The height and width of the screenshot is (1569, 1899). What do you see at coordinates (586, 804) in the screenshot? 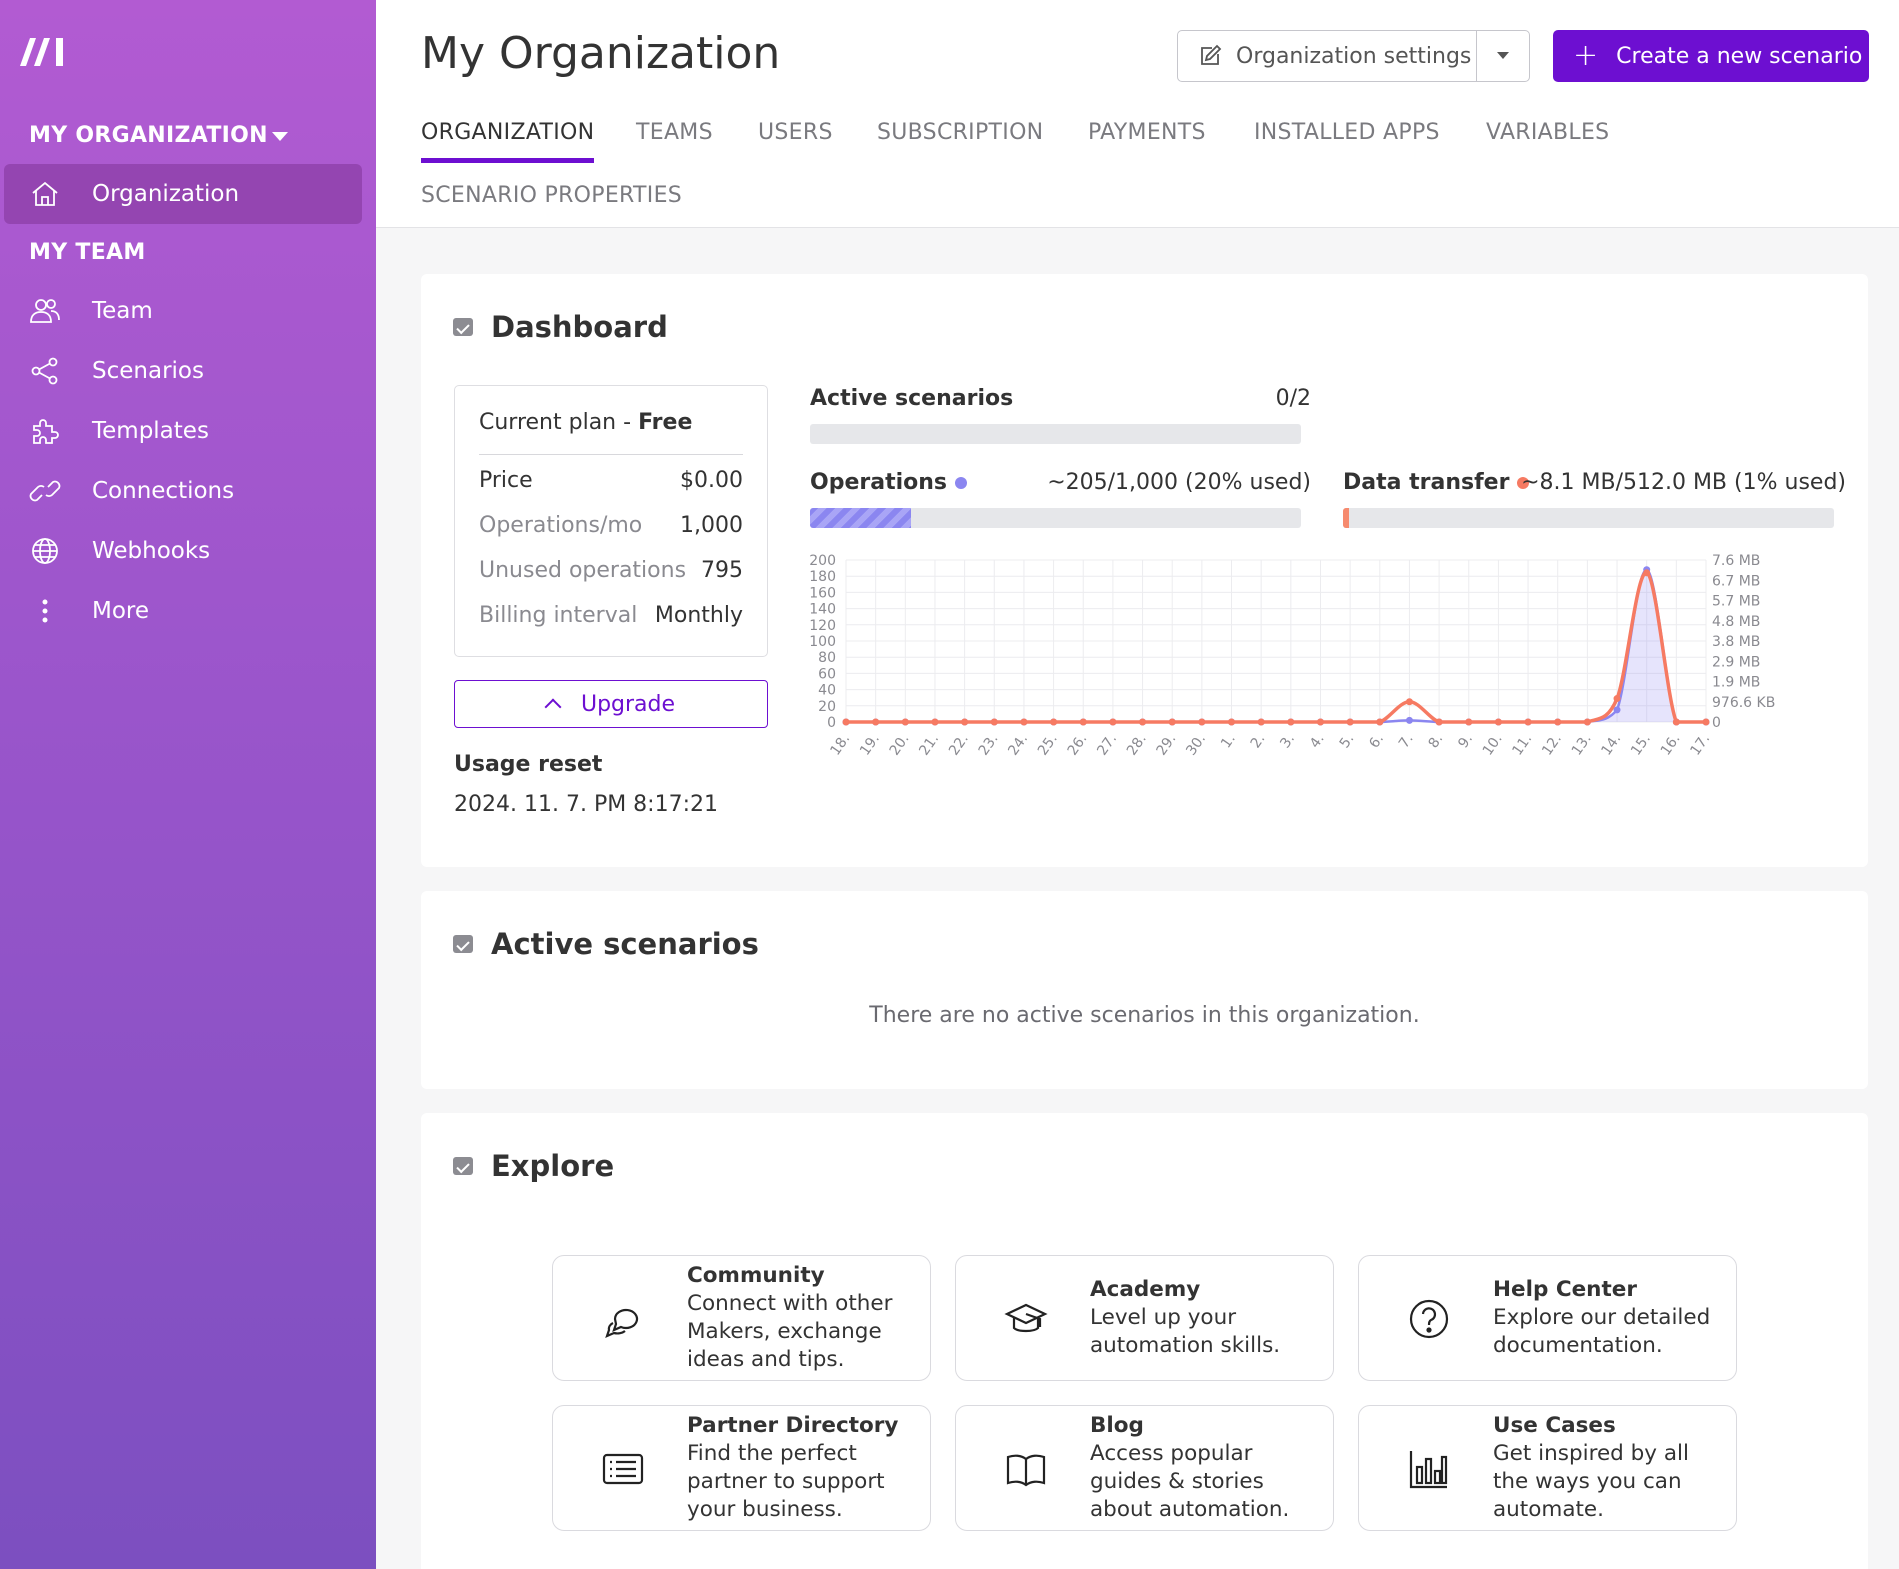
I see `usage-reset-value: 2024. 11. 7. PM 8:17:21` at bounding box center [586, 804].